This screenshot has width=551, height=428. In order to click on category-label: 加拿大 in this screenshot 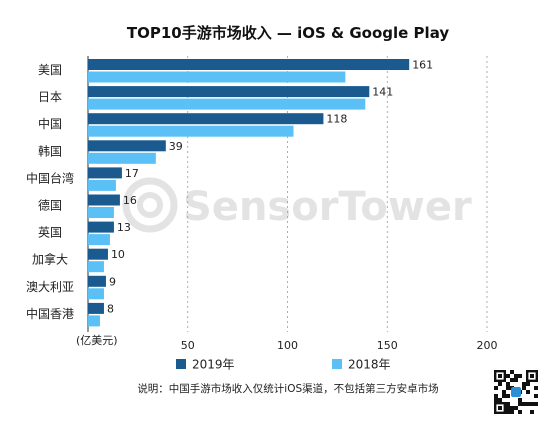, I will do `click(50, 259)`.